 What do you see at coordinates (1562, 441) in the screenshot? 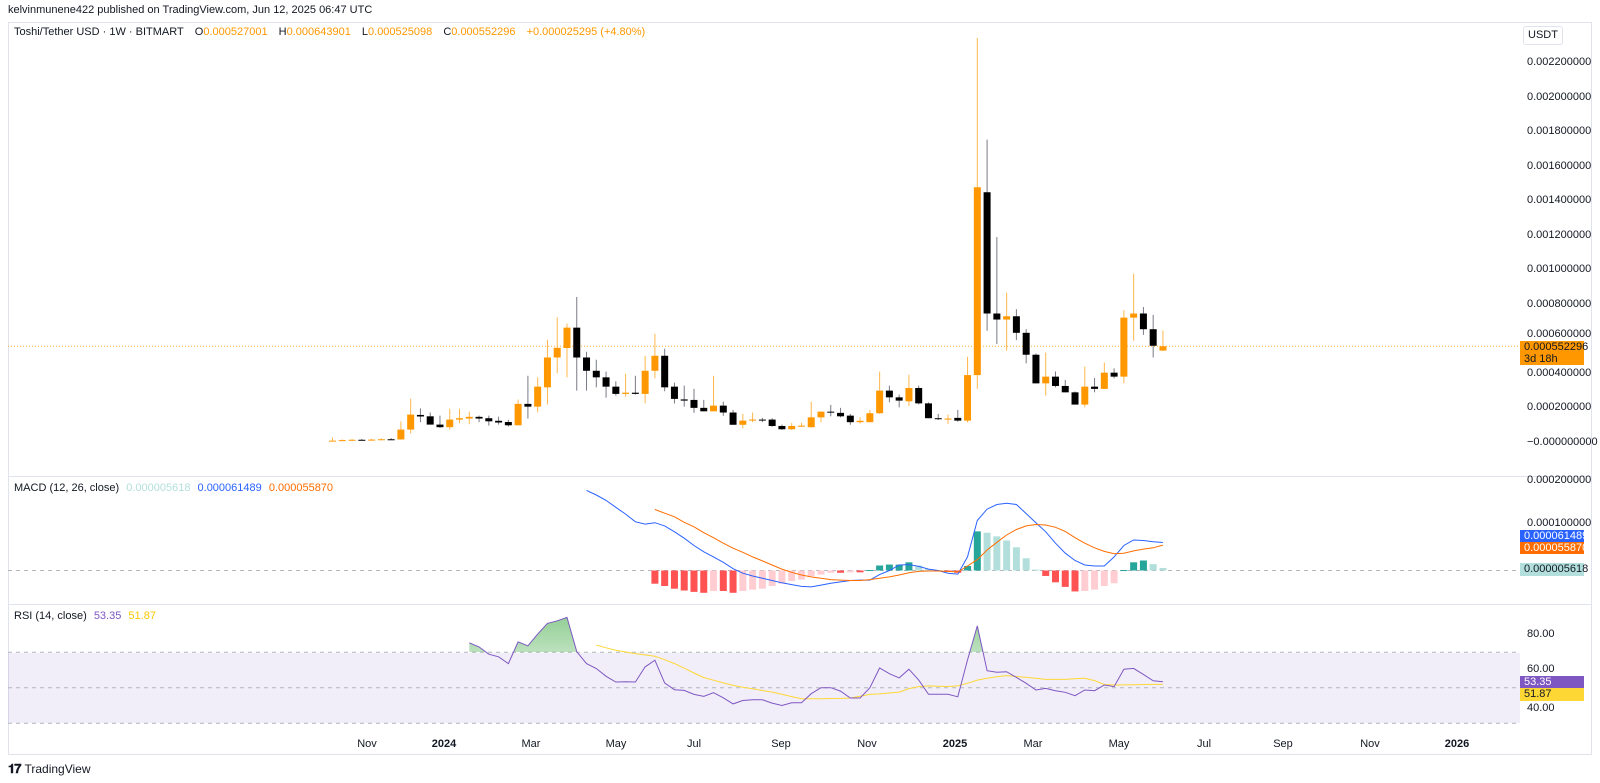
I see `price-axis-label: −0.000000000` at bounding box center [1562, 441].